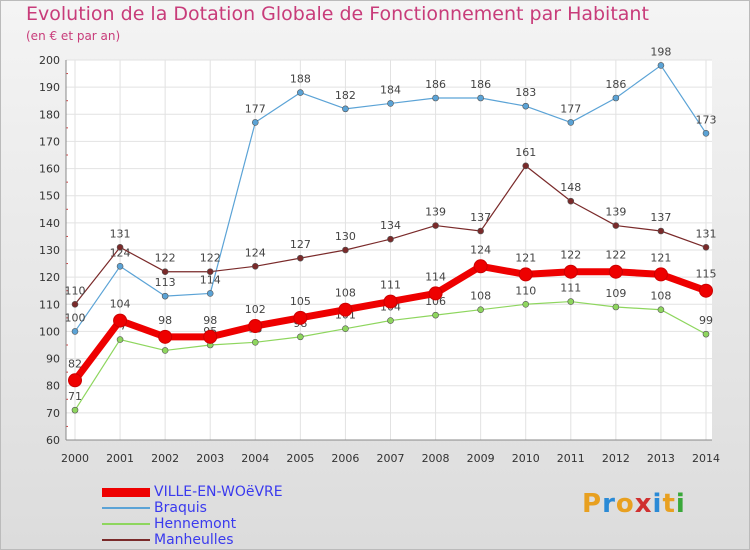 This screenshot has height=550, width=750. Describe the element at coordinates (255, 309) in the screenshot. I see `data-label: 102` at that location.